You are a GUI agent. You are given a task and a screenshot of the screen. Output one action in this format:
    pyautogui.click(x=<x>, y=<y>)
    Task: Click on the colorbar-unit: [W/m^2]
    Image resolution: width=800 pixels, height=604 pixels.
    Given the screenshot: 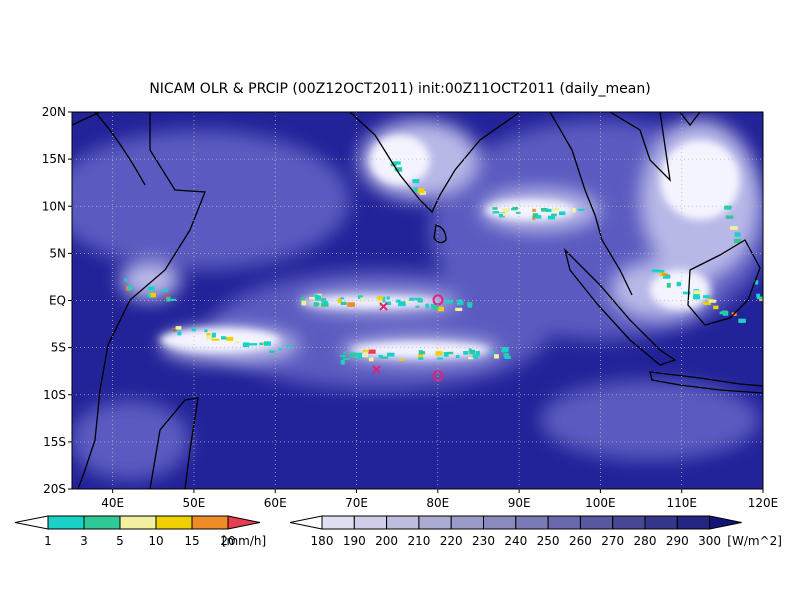 What is the action you would take?
    pyautogui.click(x=754, y=541)
    